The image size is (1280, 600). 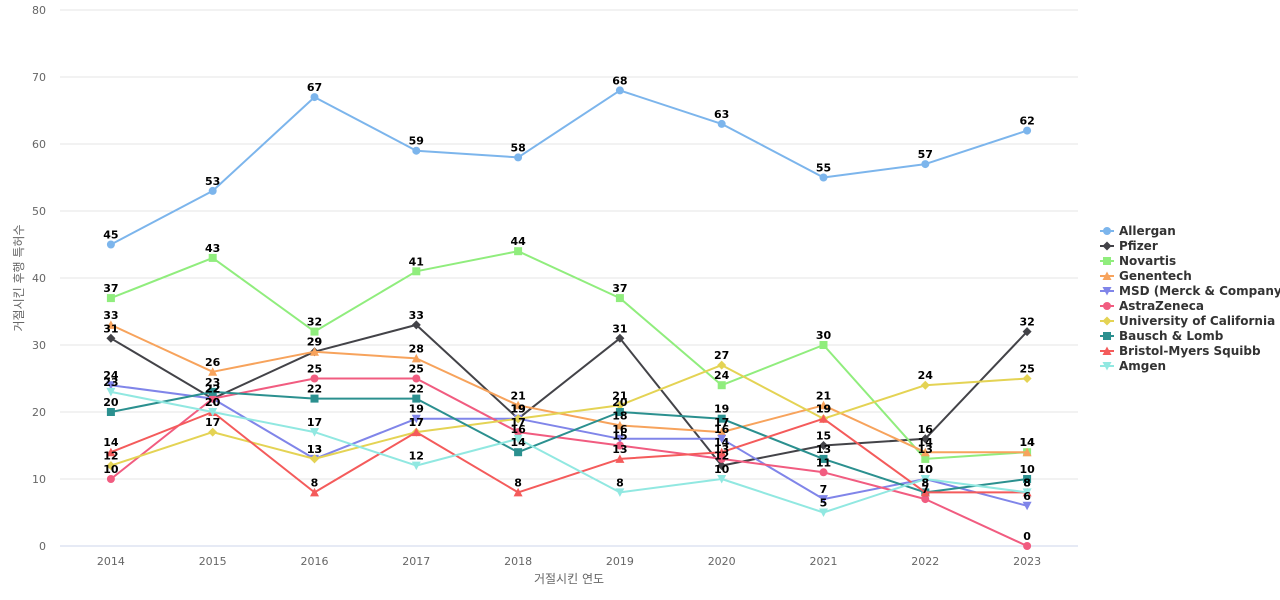 What do you see at coordinates (1161, 306) in the screenshot?
I see `legend-label: AstraZeneca` at bounding box center [1161, 306].